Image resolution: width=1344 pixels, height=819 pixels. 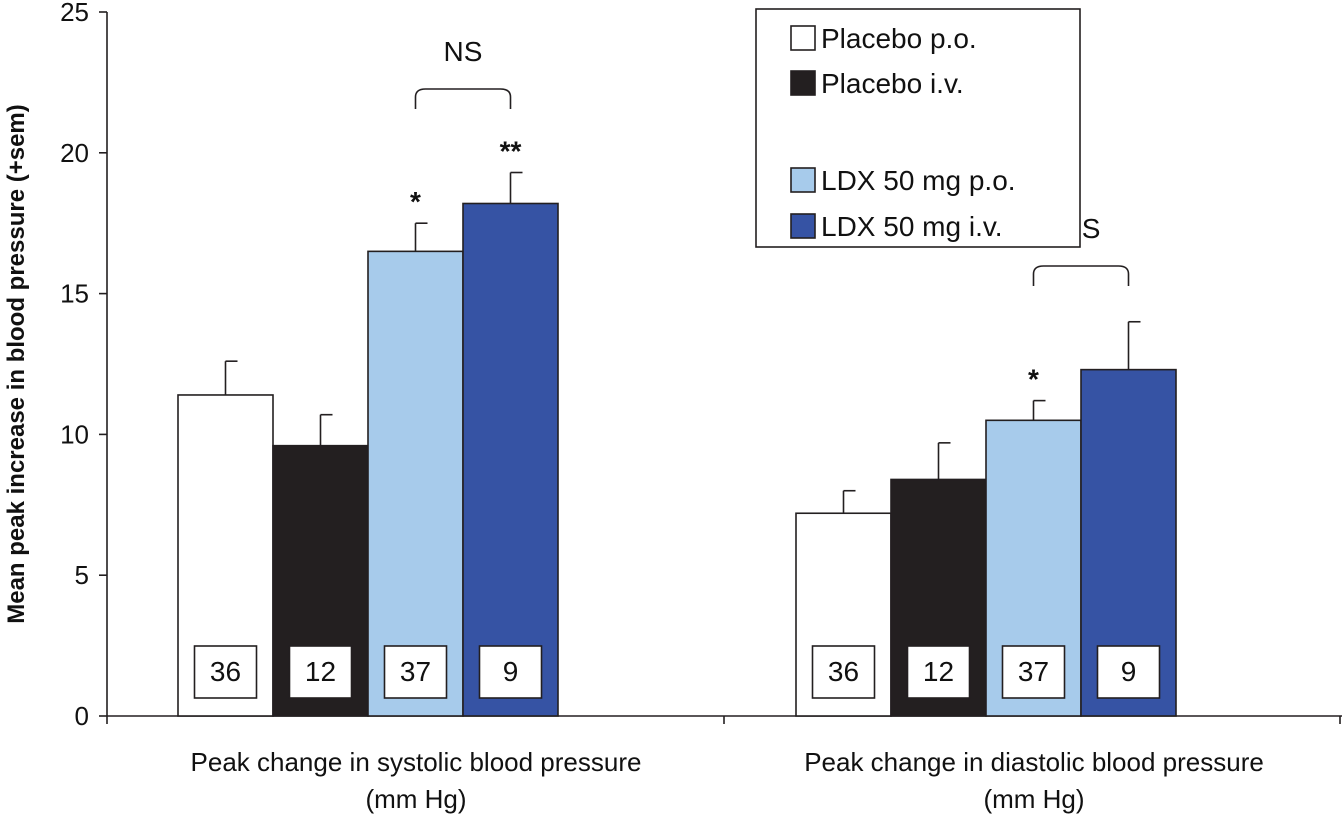 I want to click on comparison-label: NS, so click(x=463, y=51).